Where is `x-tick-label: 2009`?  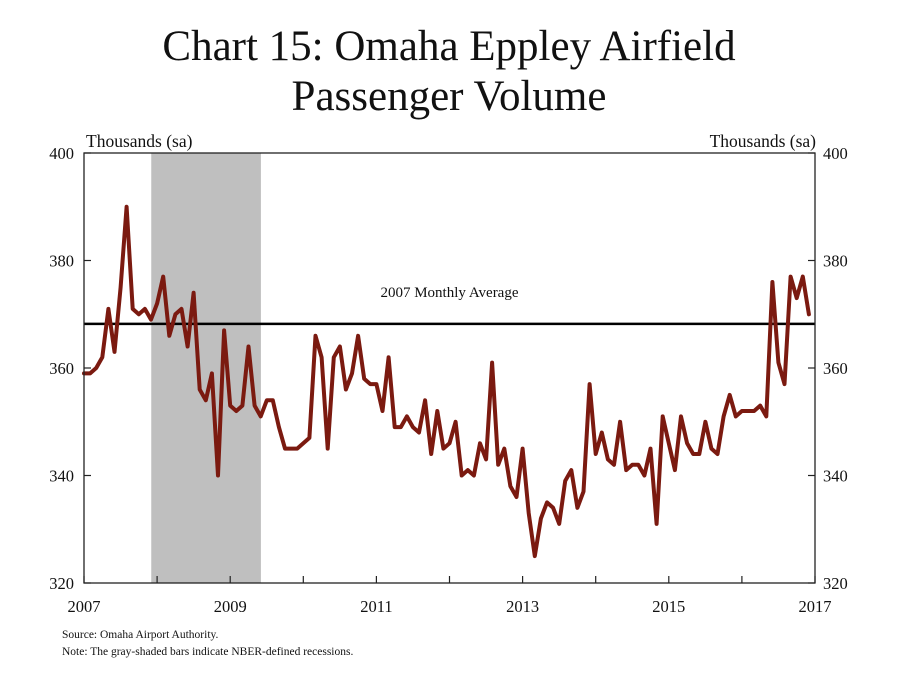 x-tick-label: 2009 is located at coordinates (230, 606).